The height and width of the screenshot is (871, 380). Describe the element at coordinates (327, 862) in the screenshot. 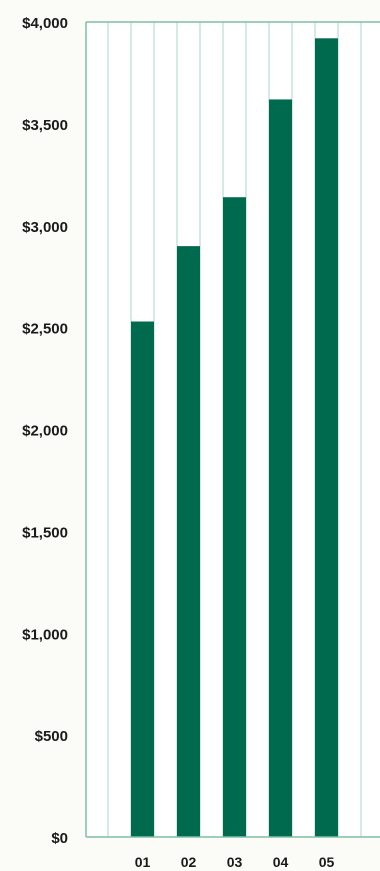

I see `x-tick-label-05: 05` at that location.